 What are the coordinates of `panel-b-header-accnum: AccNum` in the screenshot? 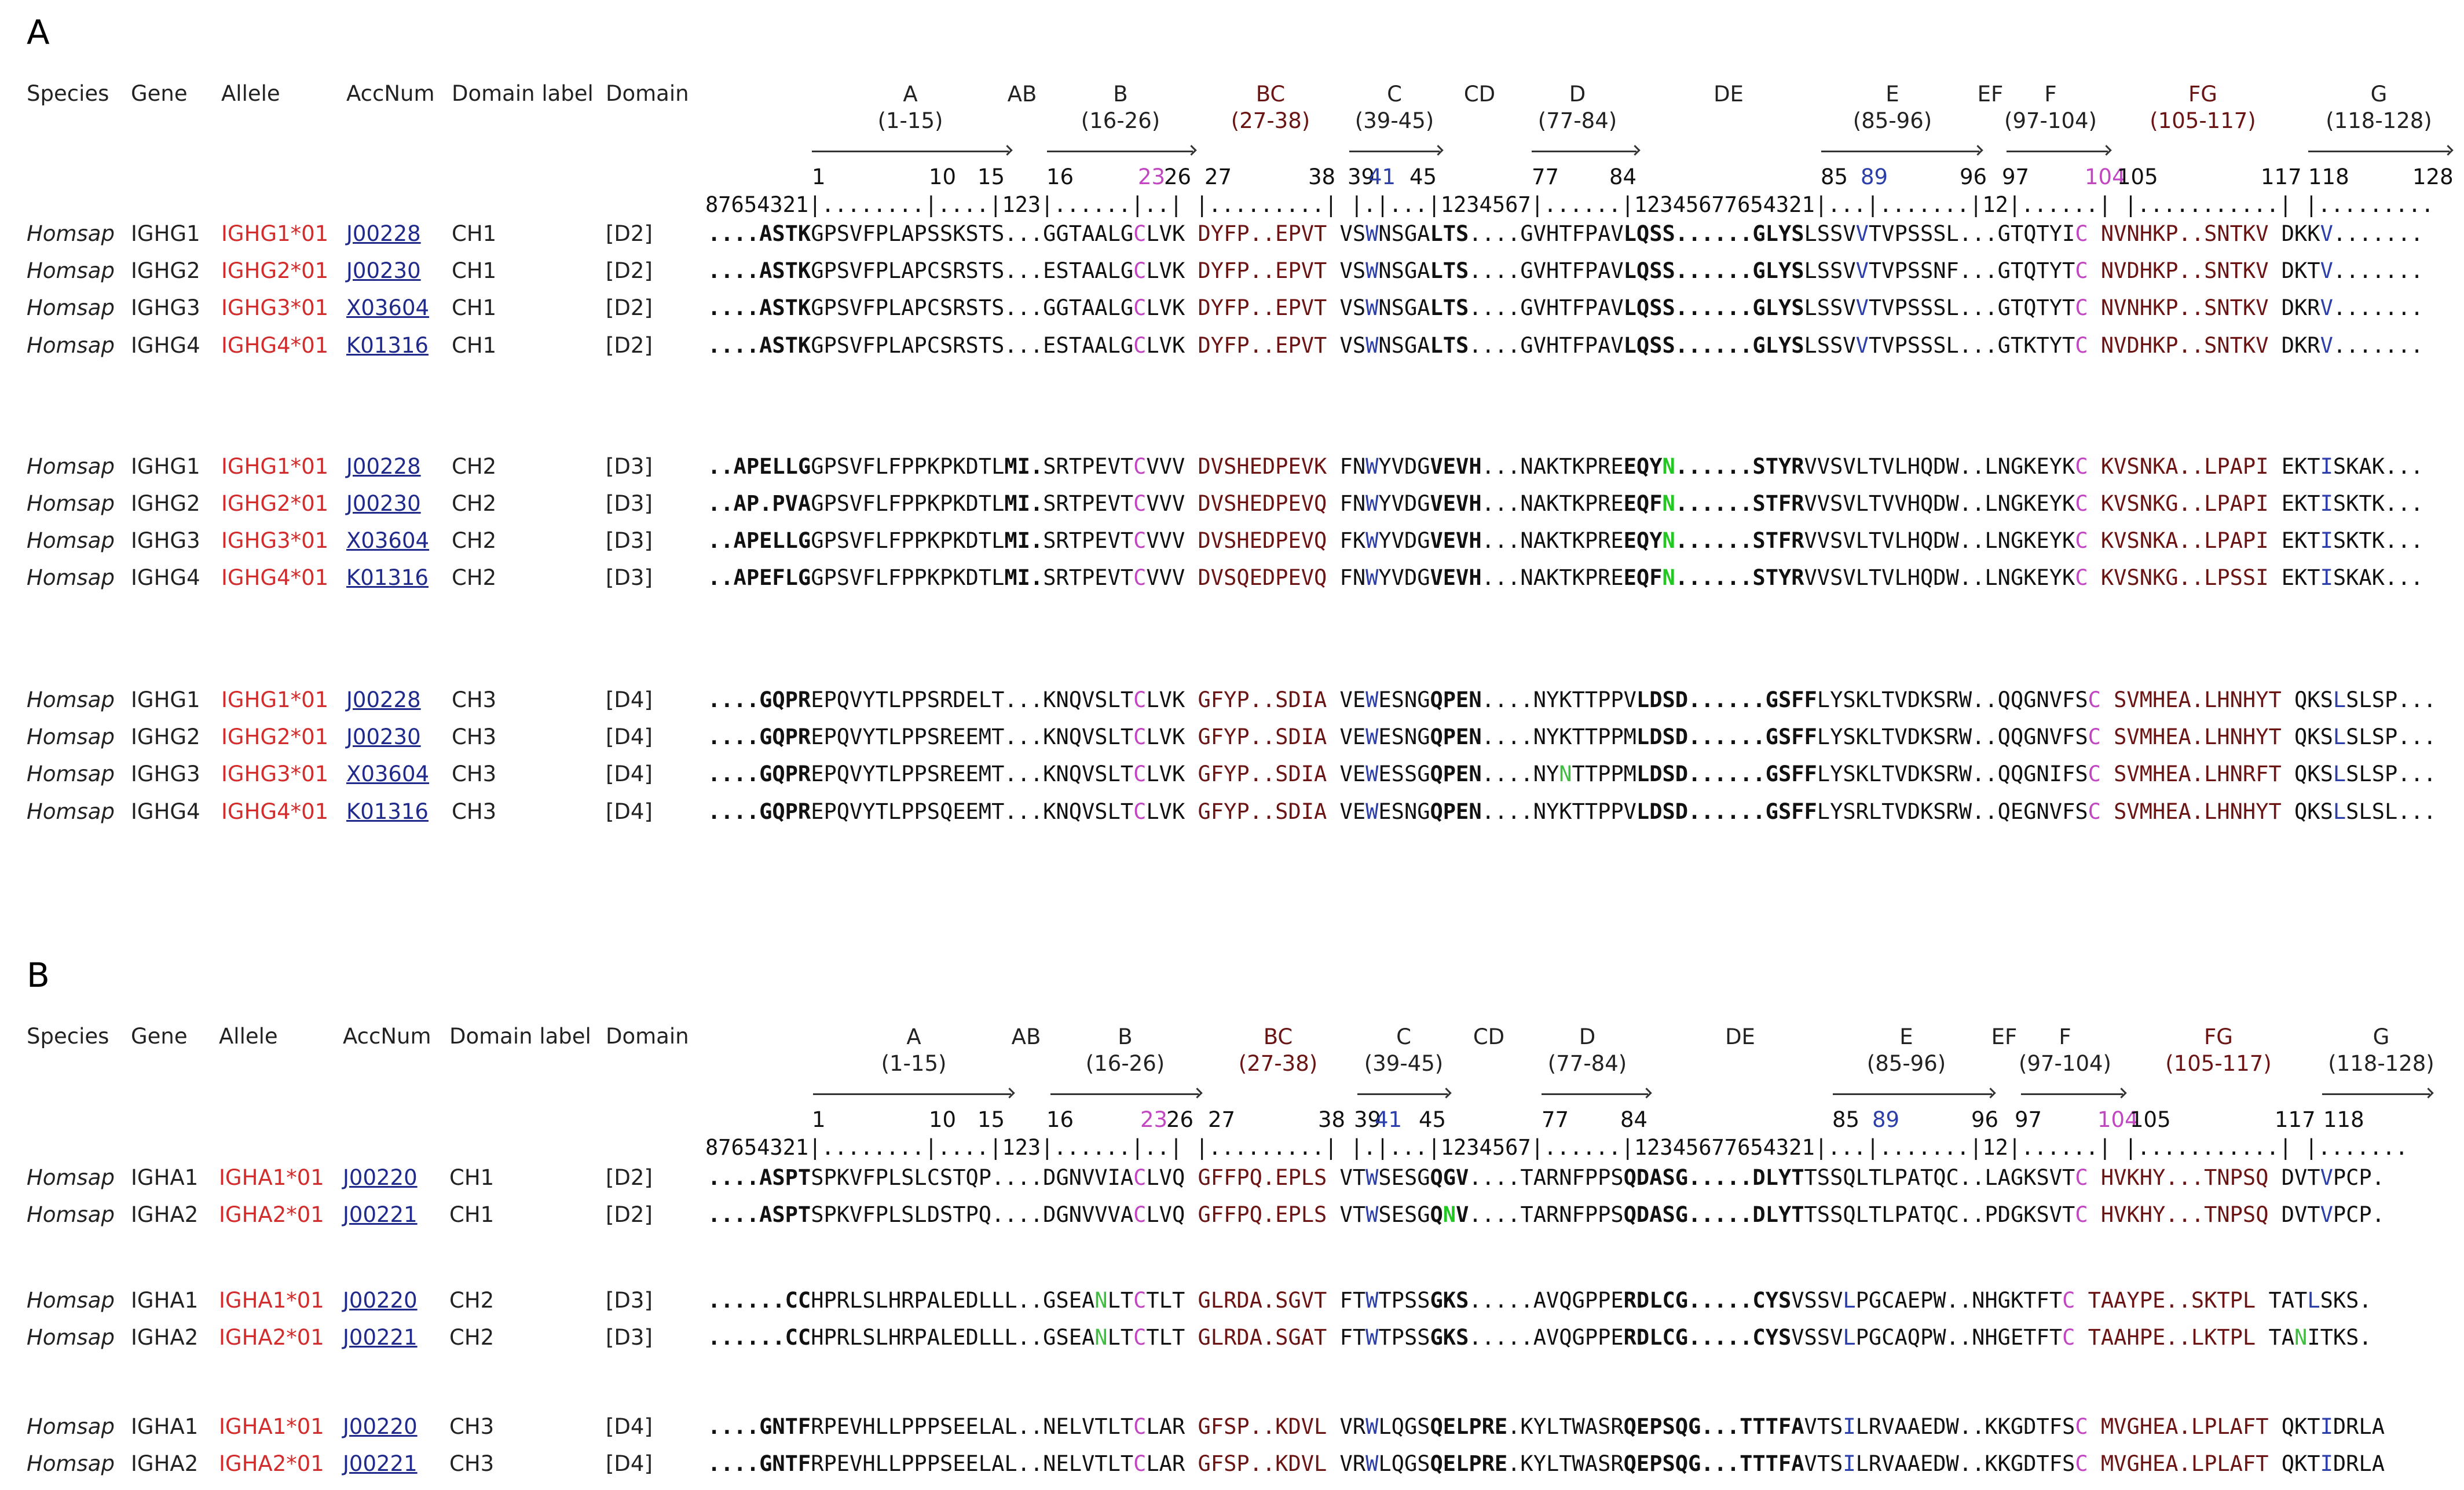 It's located at (387, 1036).